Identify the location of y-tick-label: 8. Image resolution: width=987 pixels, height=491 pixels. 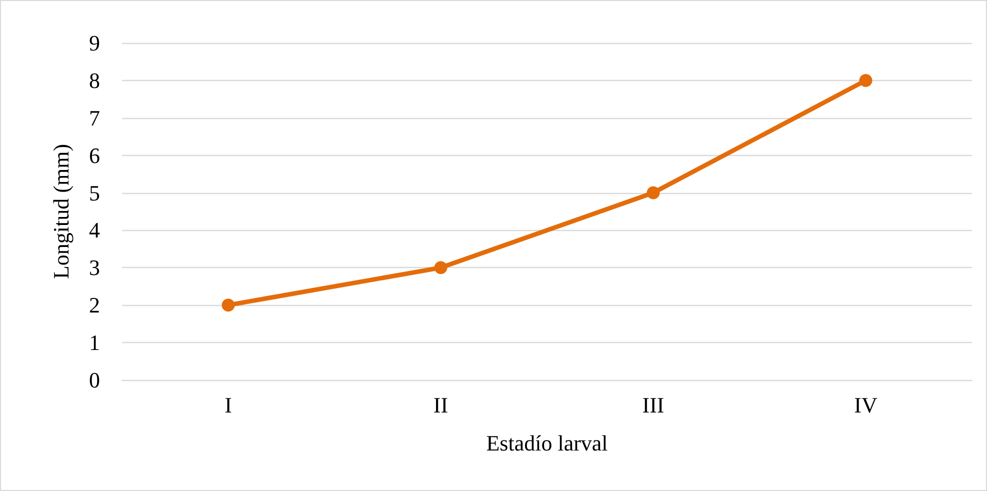
(94, 80).